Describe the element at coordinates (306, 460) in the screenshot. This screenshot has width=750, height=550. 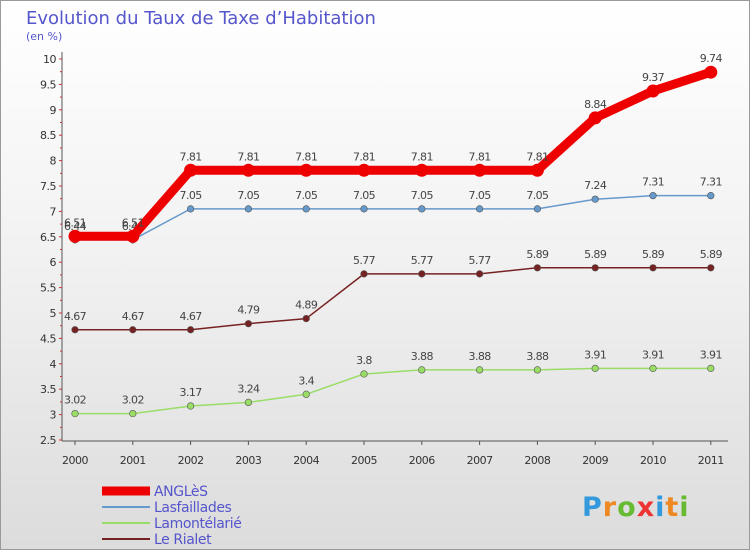
I see `x-tick-label: 2004` at that location.